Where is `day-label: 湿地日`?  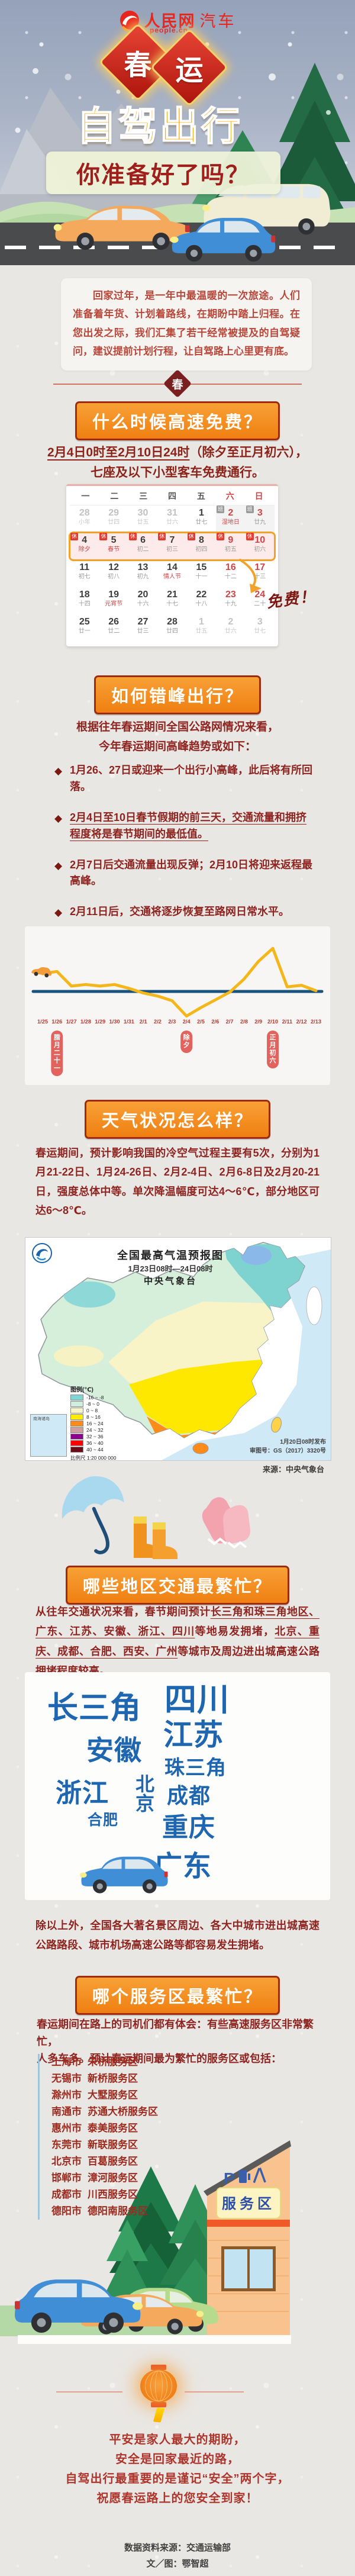
day-label: 湿地日 is located at coordinates (231, 522).